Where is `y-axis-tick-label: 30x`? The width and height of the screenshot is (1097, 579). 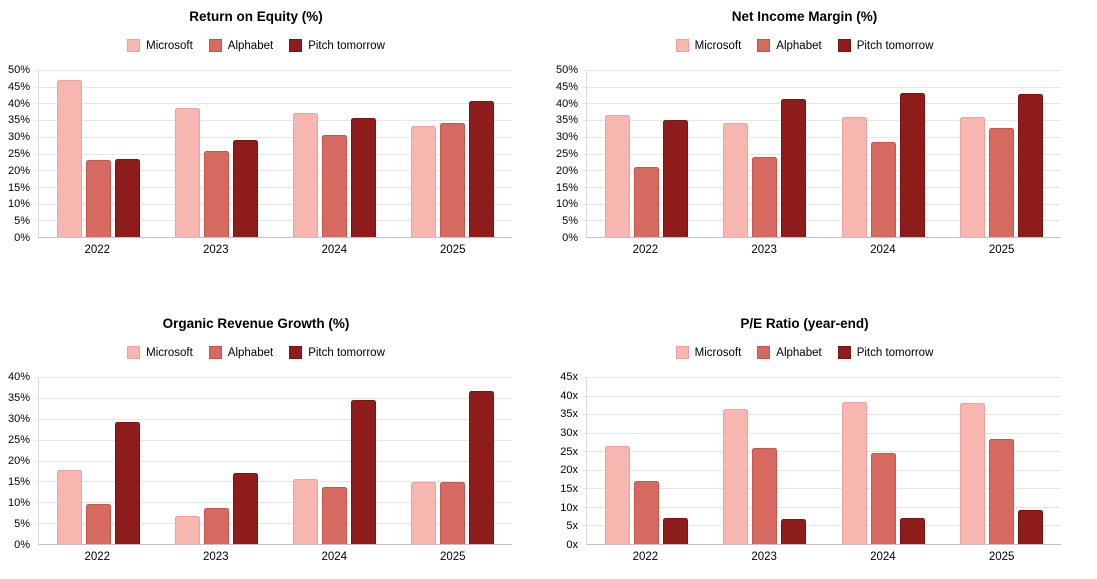 y-axis-tick-label: 30x is located at coordinates (569, 433).